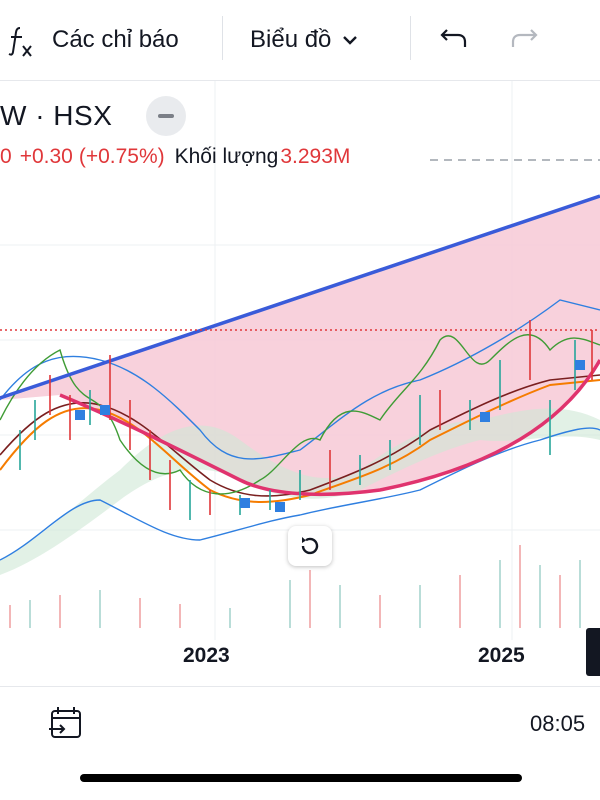 This screenshot has width=600, height=800. What do you see at coordinates (66, 725) in the screenshot?
I see `date-range-icon` at bounding box center [66, 725].